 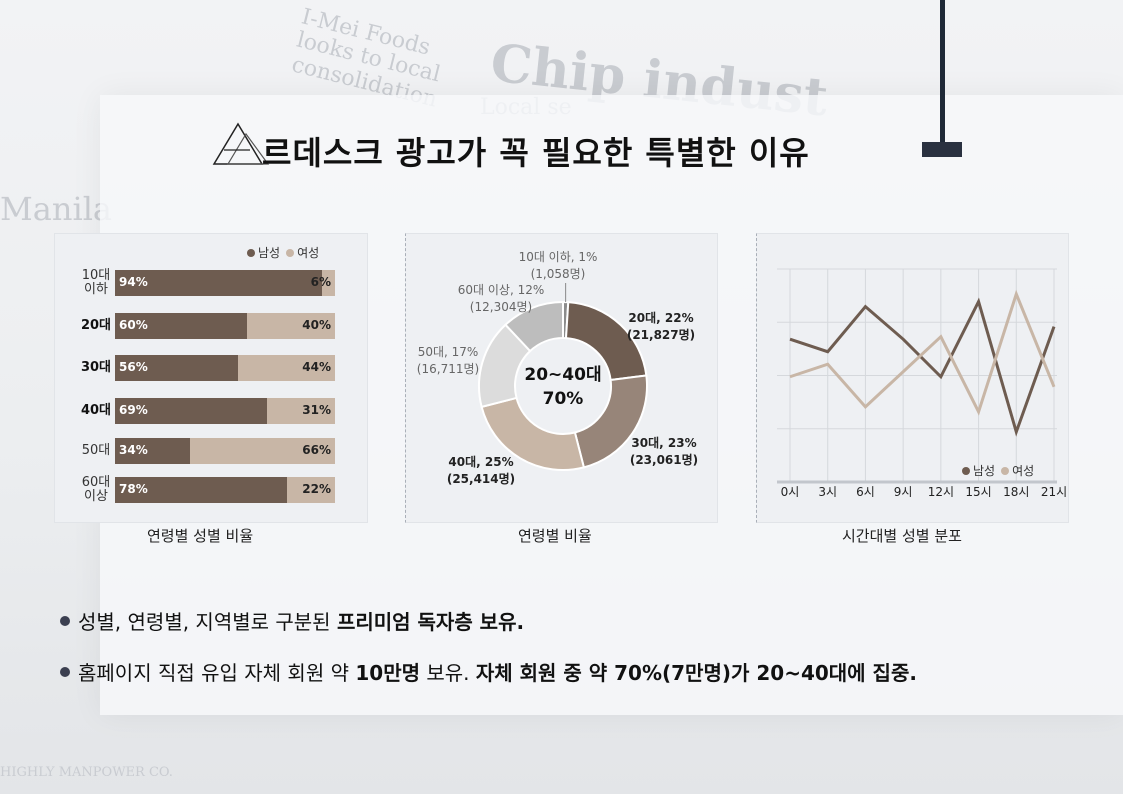 I want to click on bar-row: 40대 69% 31%, so click(x=211, y=412).